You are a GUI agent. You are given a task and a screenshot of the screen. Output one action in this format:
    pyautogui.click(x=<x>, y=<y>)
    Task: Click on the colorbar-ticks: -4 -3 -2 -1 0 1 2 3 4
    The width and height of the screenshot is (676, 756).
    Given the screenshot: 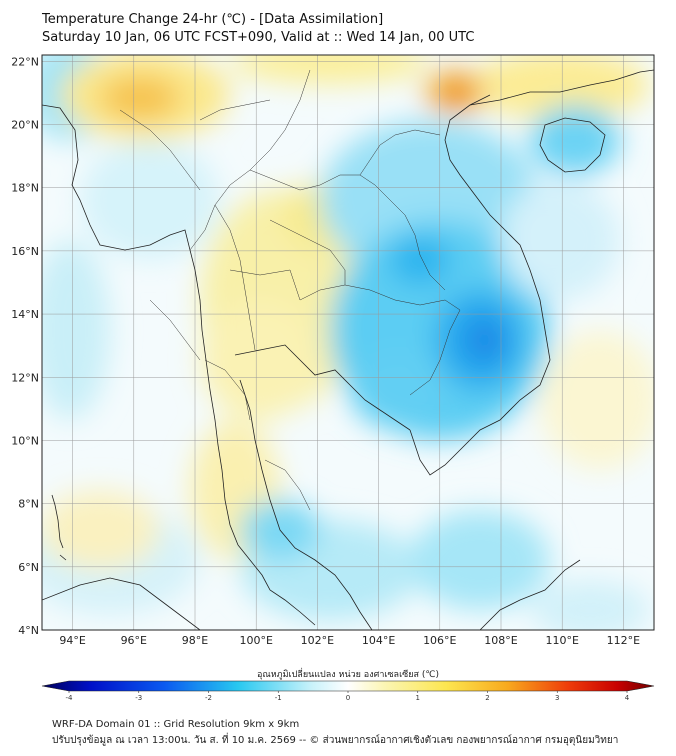 What is the action you would take?
    pyautogui.click(x=348, y=696)
    